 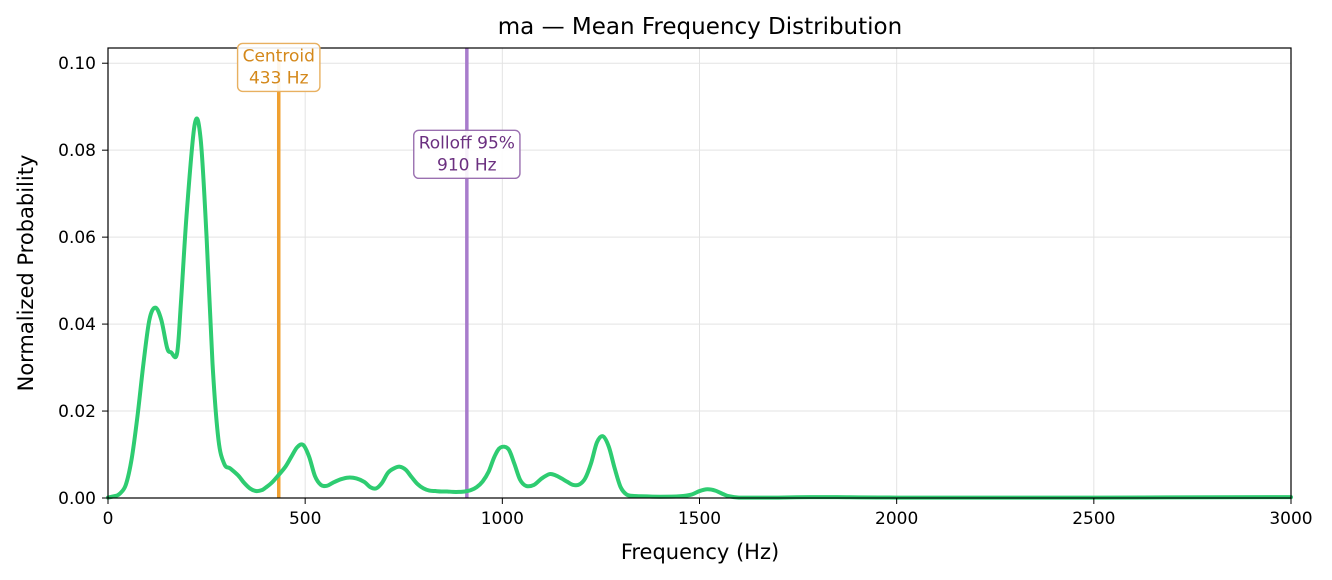 What do you see at coordinates (1093, 519) in the screenshot?
I see `x-tick-label: 2500` at bounding box center [1093, 519].